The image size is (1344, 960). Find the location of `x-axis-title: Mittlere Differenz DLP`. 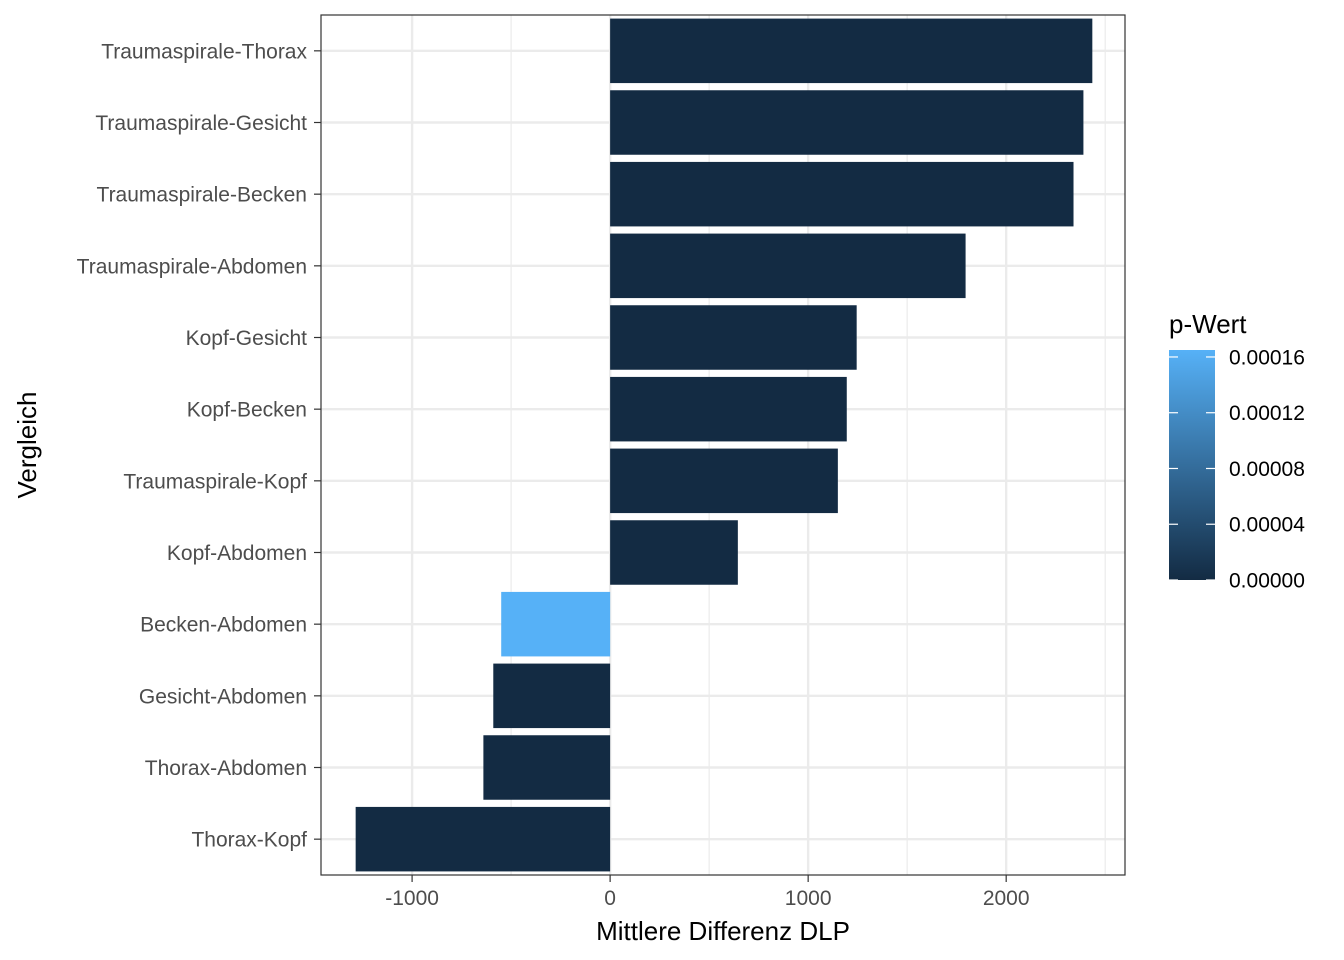

x-axis-title: Mittlere Differenz DLP is located at coordinates (723, 931).